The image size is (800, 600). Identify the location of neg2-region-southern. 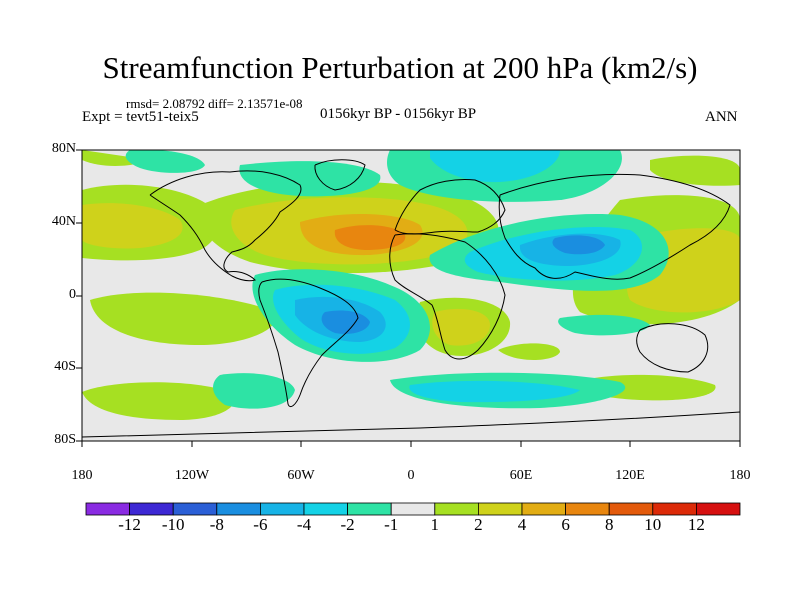
(494, 391).